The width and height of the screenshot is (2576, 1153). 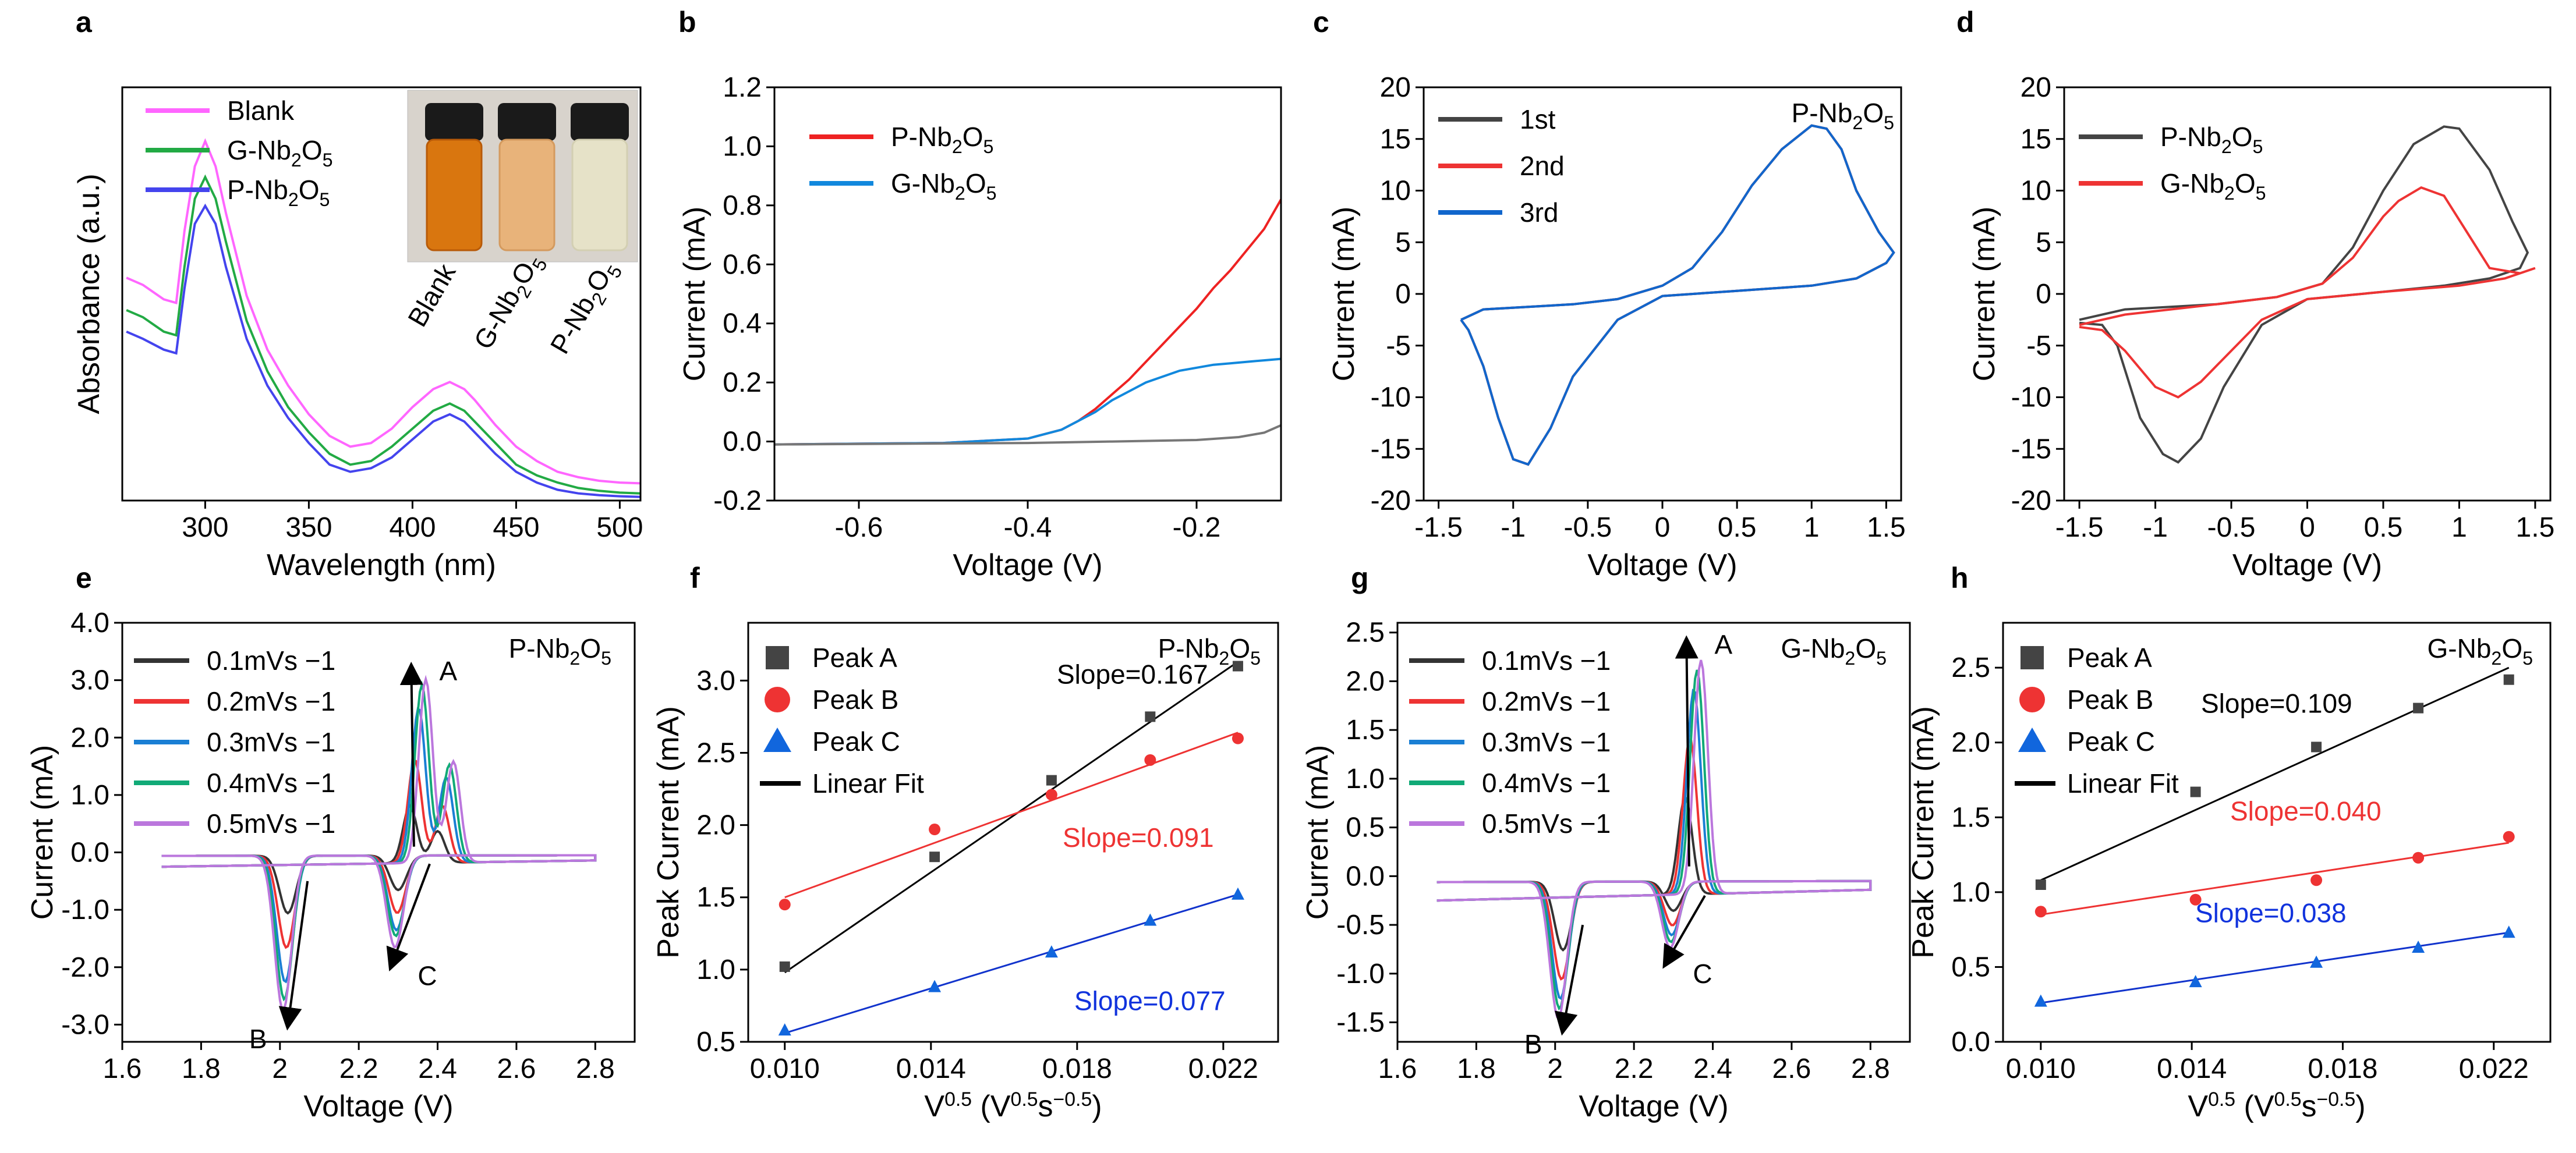 What do you see at coordinates (743, 88) in the screenshot?
I see `y-tick-label: 1.2` at bounding box center [743, 88].